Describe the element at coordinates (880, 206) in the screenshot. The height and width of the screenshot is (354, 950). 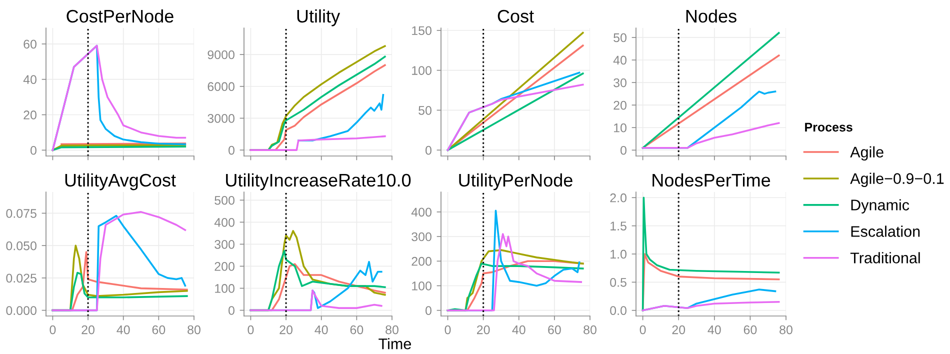
I see `legend-label: Dynamic` at that location.